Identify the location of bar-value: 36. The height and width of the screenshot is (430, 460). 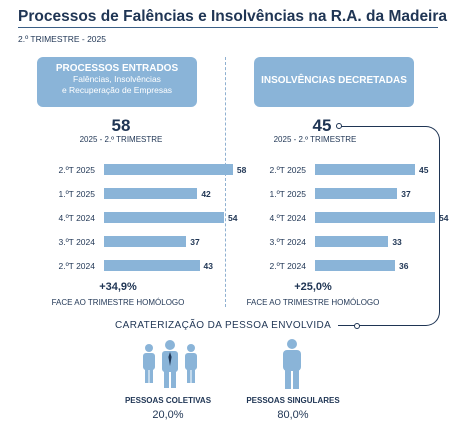
(404, 266).